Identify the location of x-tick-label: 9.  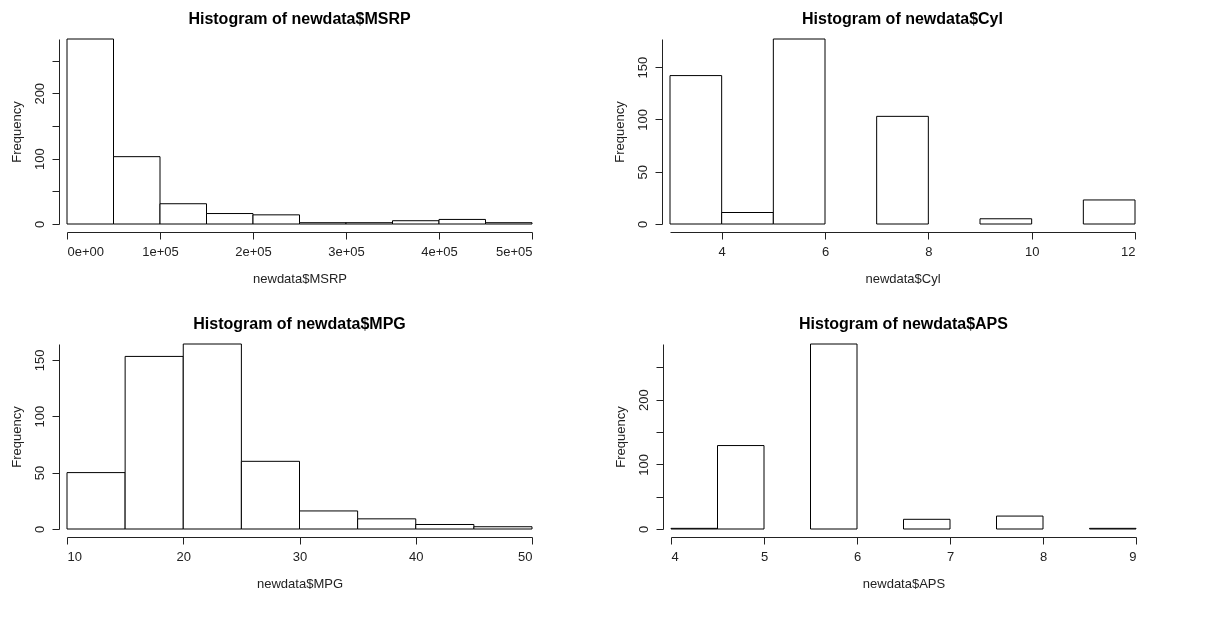
(1133, 556).